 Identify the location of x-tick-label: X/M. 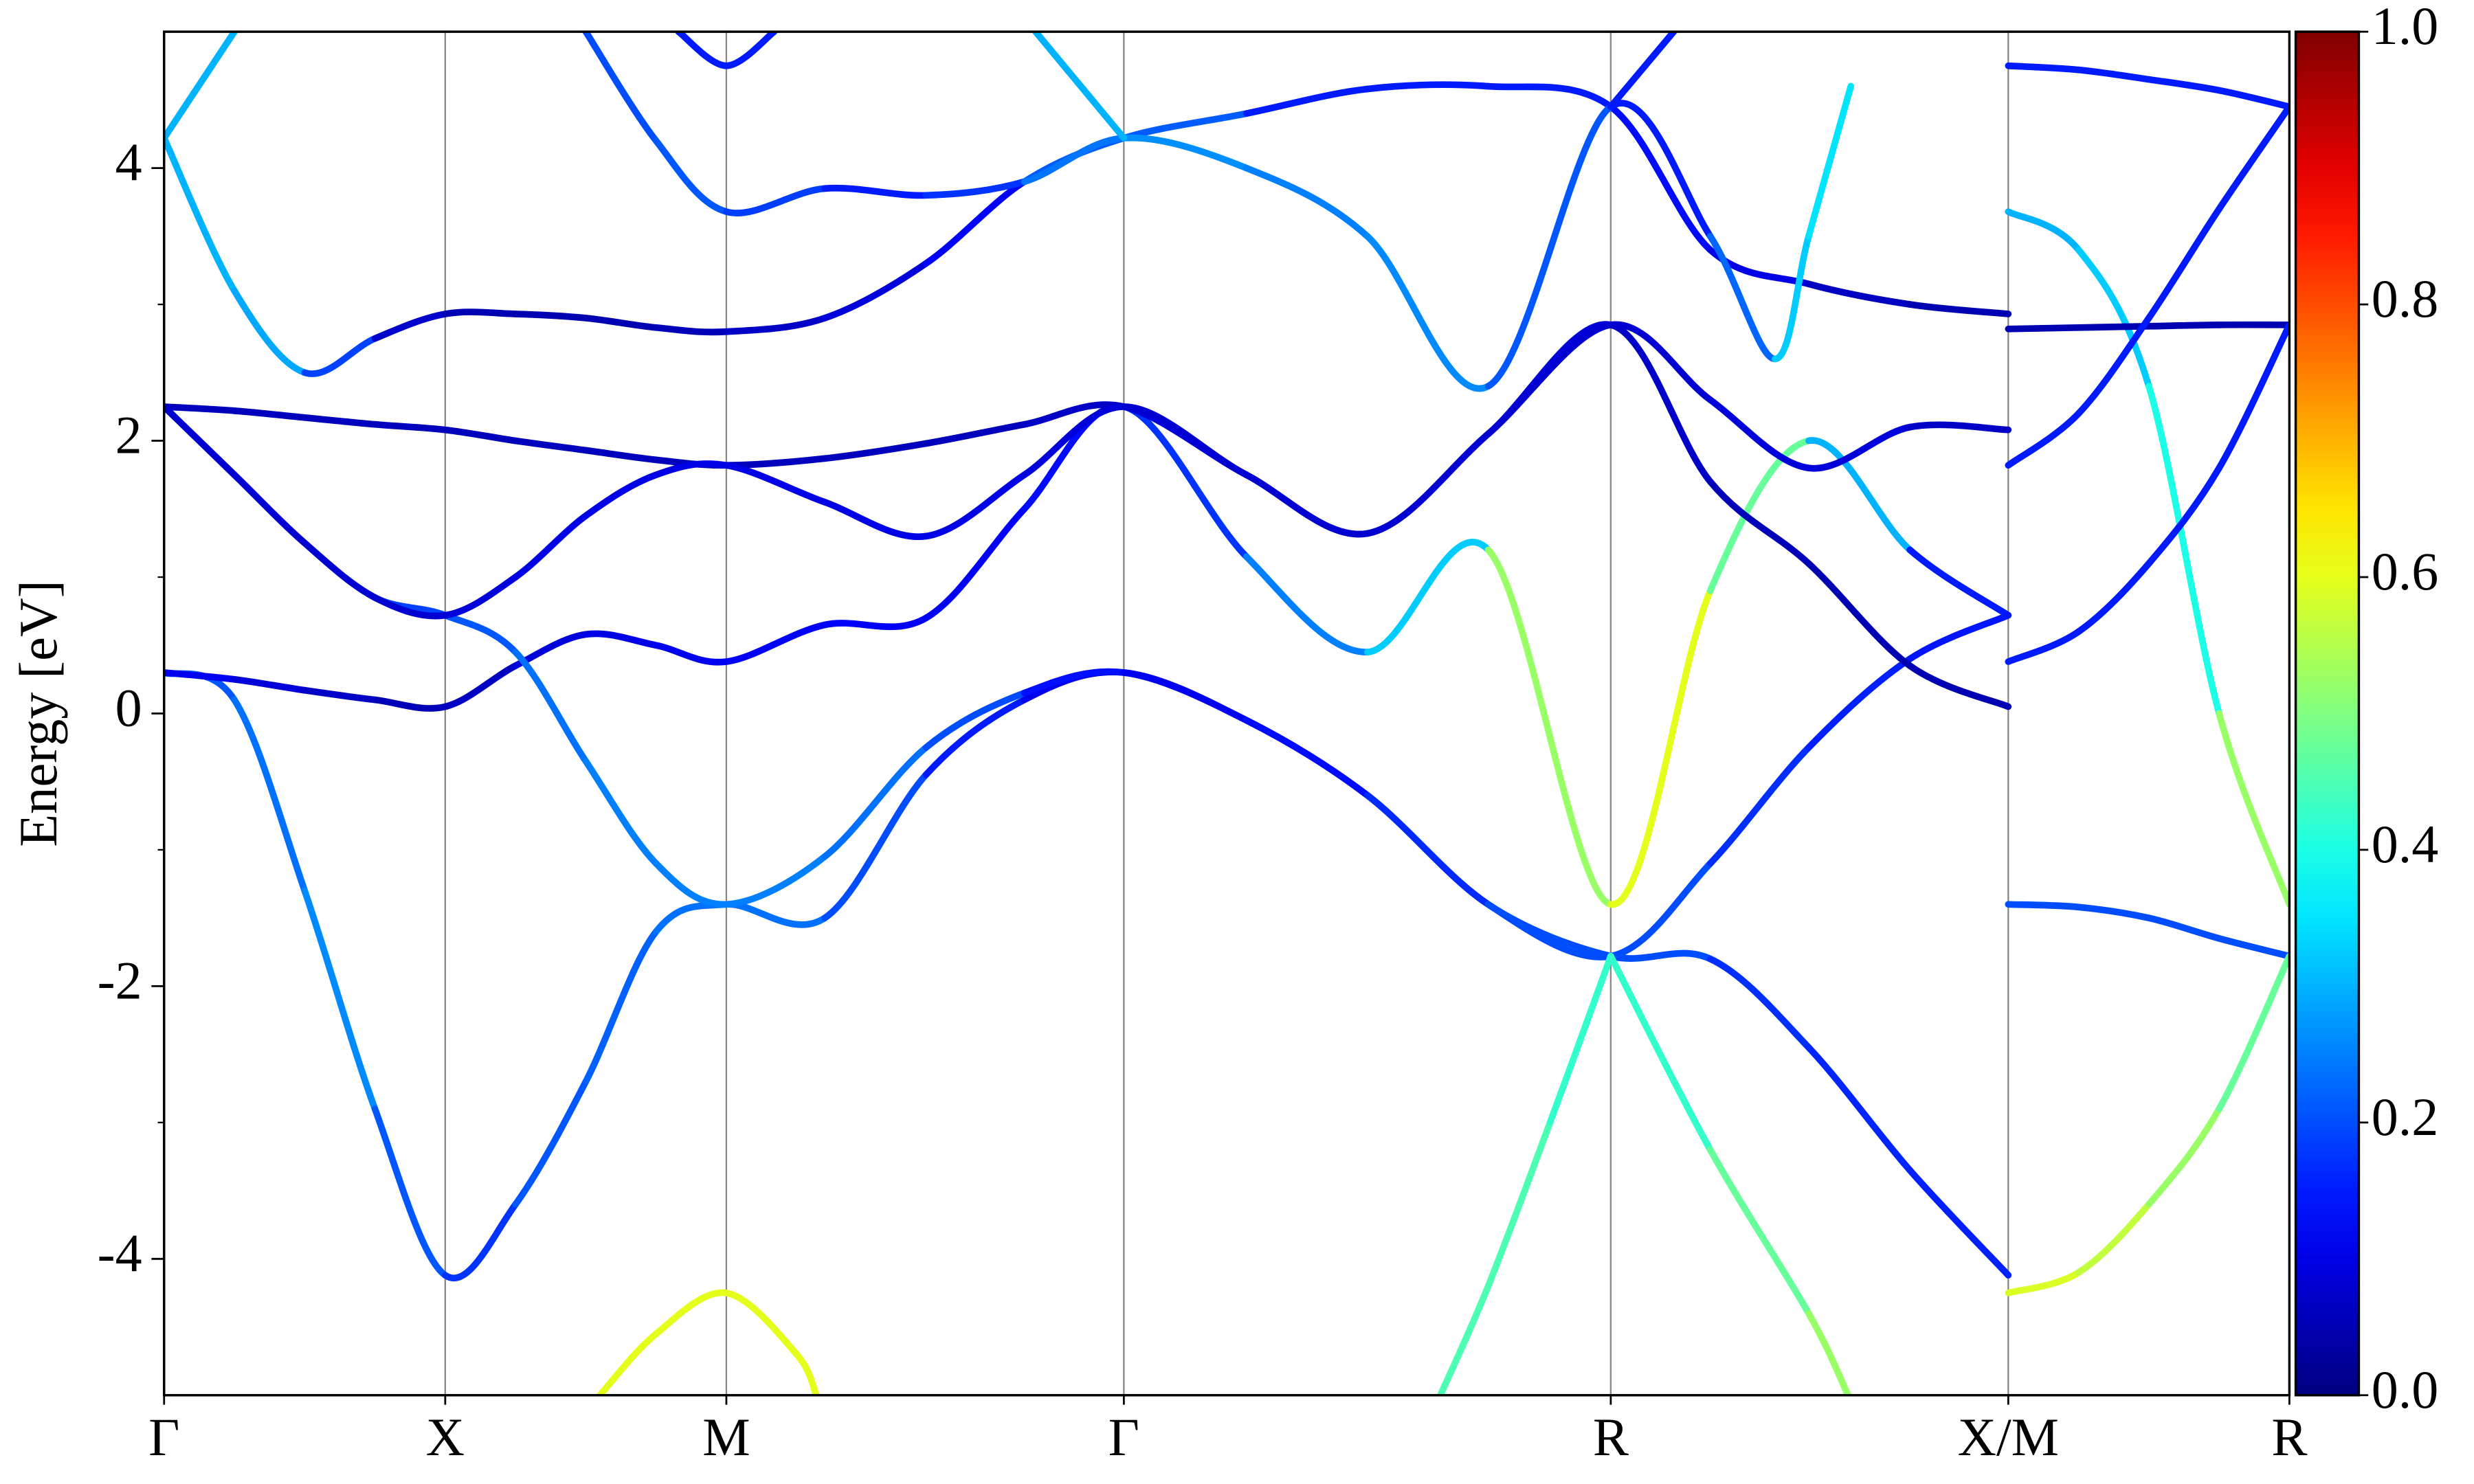
(2008, 1437).